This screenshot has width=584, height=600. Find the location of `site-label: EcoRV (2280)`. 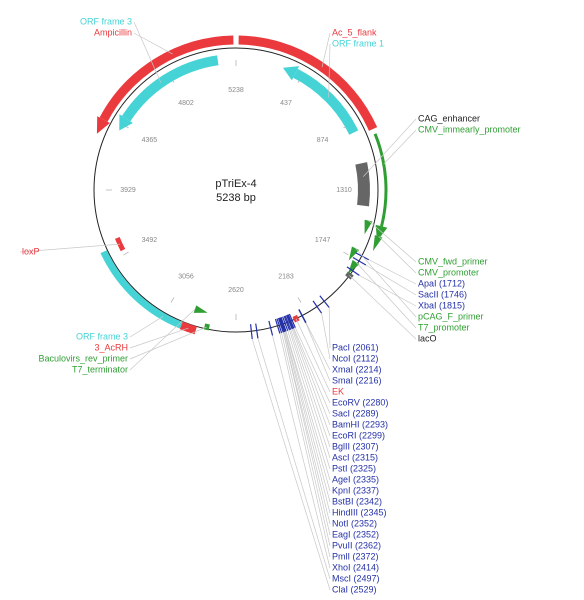

site-label: EcoRV (2280) is located at coordinates (360, 402).